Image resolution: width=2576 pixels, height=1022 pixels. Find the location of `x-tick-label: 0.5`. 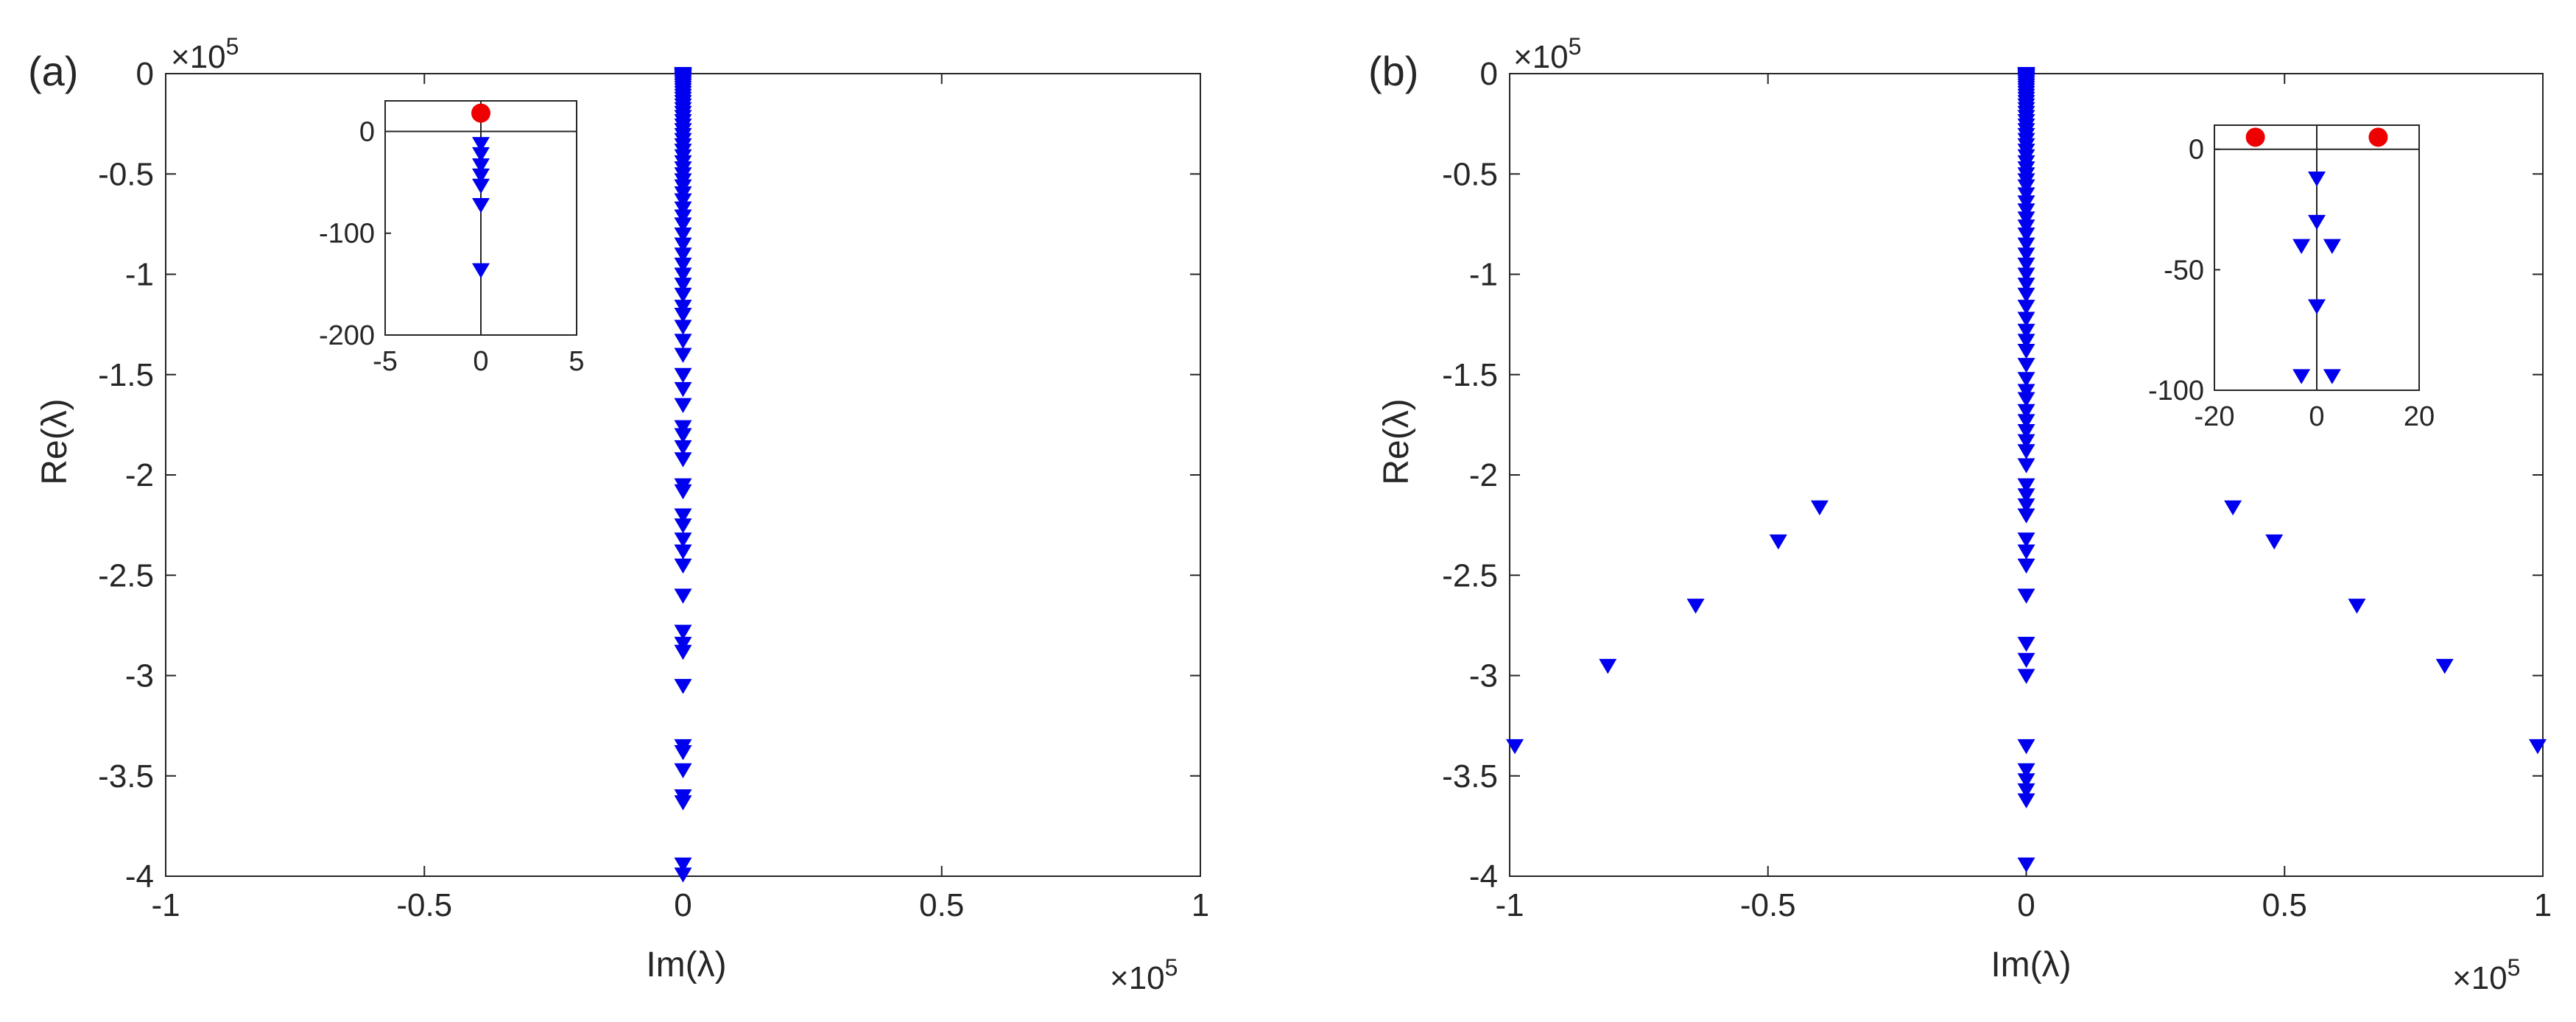

x-tick-label: 0.5 is located at coordinates (941, 905).